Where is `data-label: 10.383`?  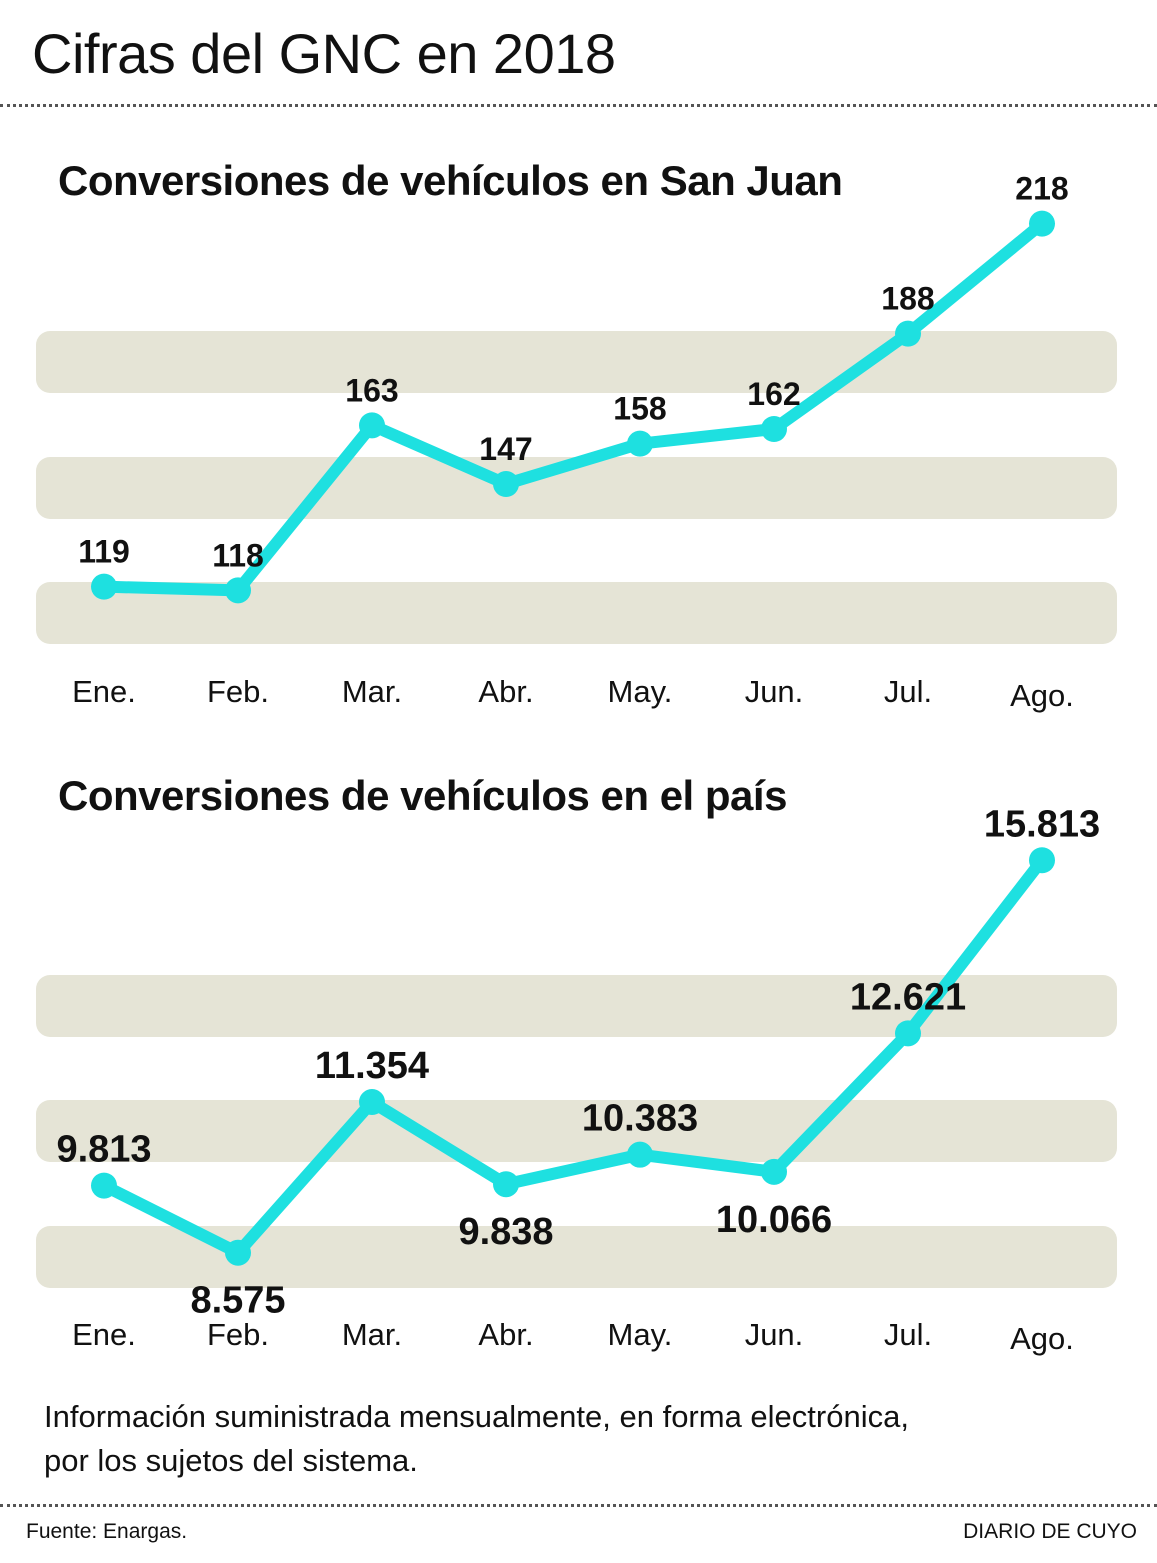
data-label: 10.383 is located at coordinates (640, 1119).